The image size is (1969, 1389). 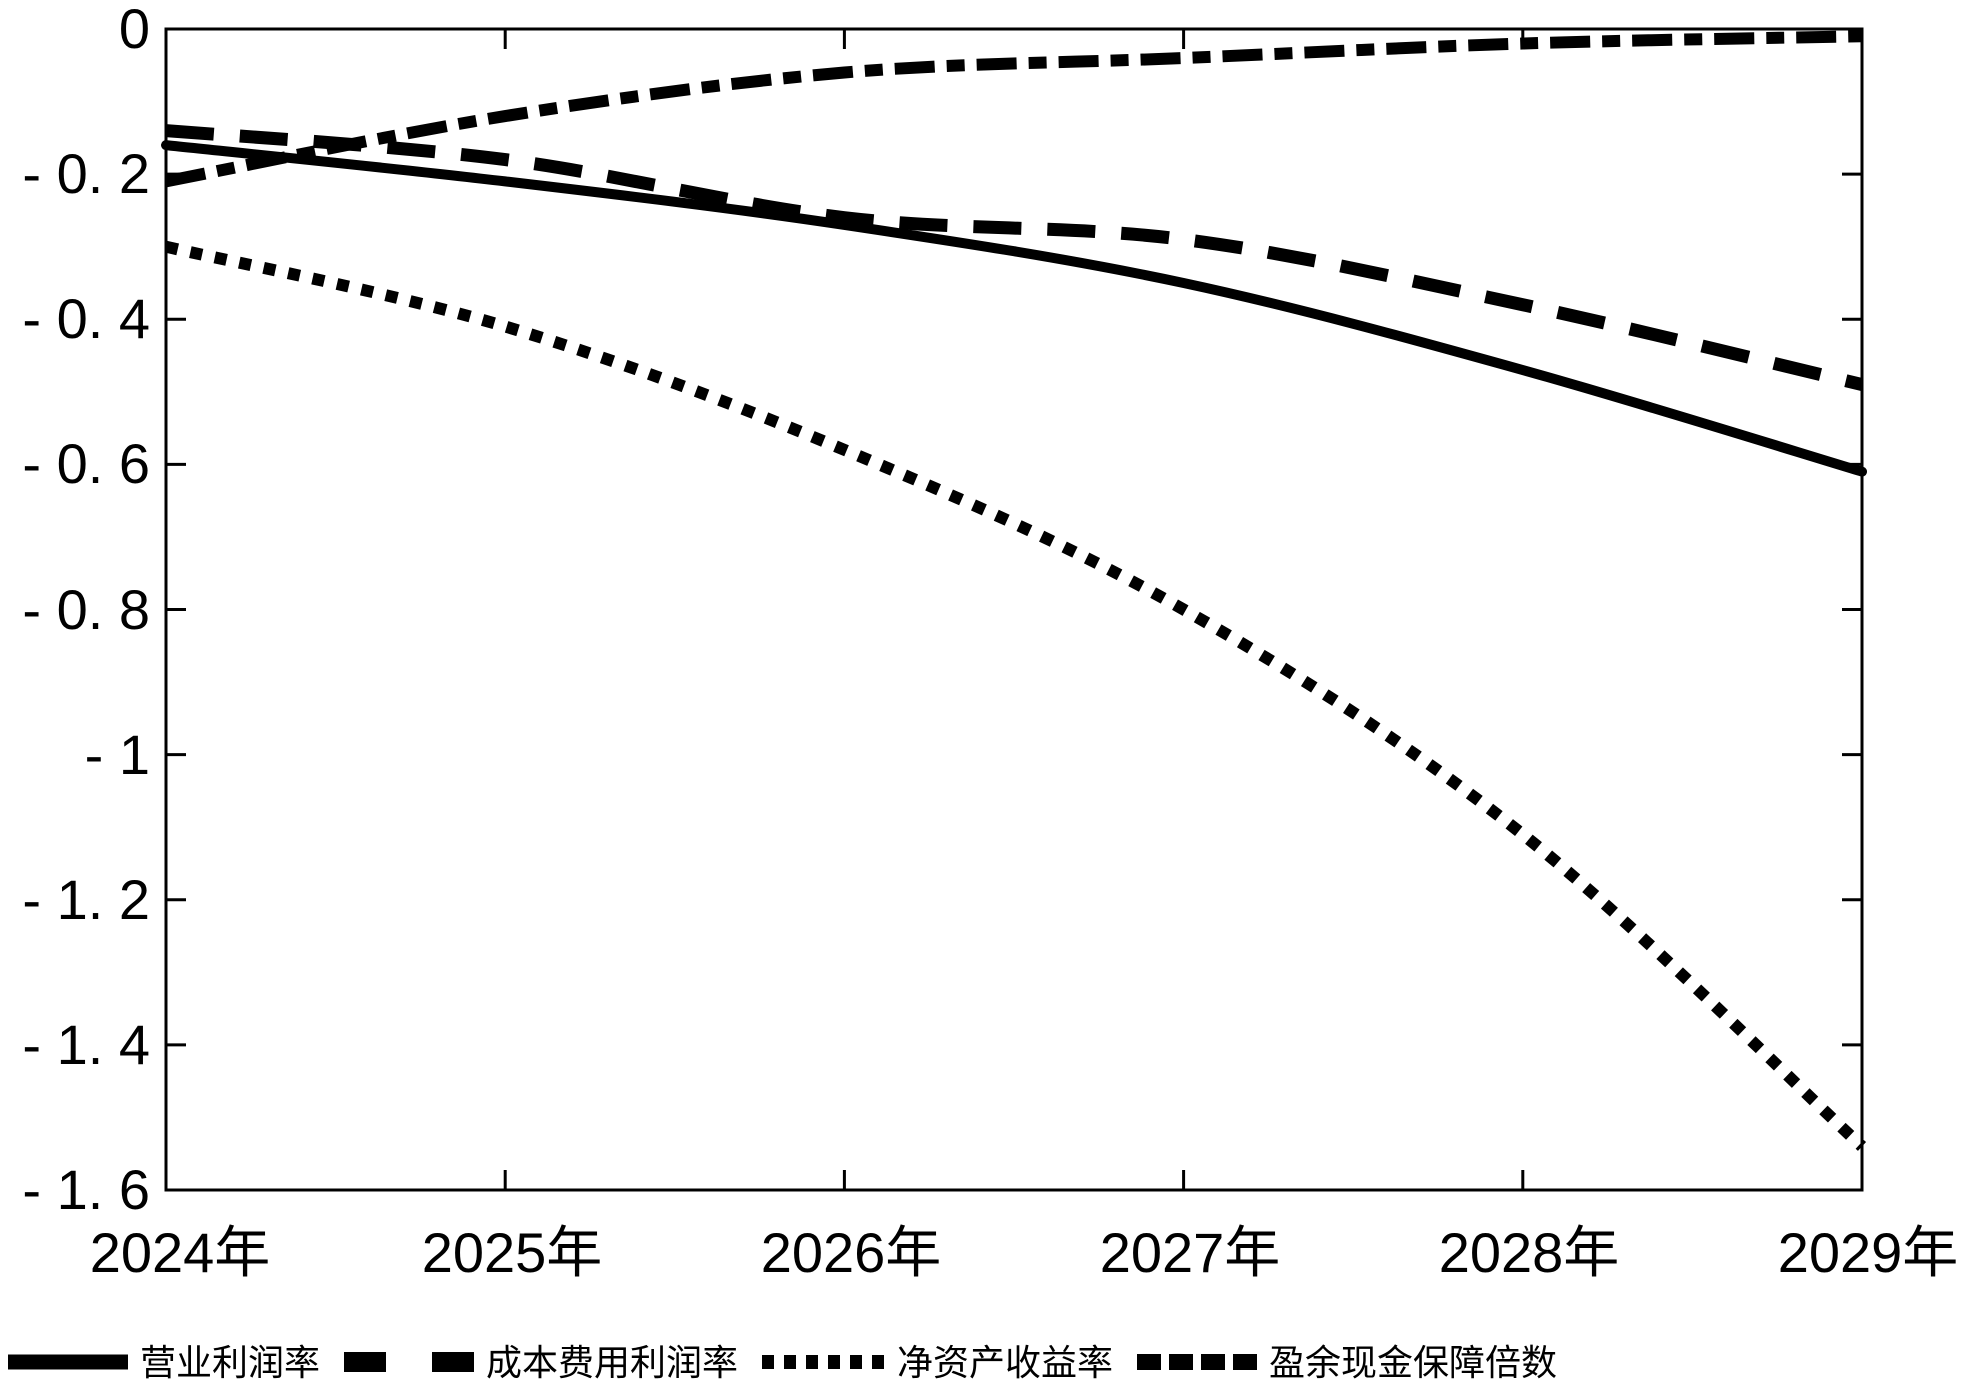 What do you see at coordinates (1529, 1252) in the screenshot?
I see `x-tick-label: 2028年` at bounding box center [1529, 1252].